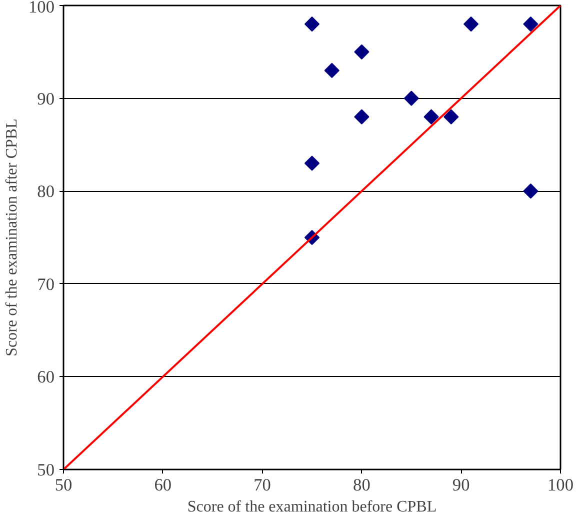 The height and width of the screenshot is (525, 582). I want to click on x-tick-label: 100, so click(561, 485).